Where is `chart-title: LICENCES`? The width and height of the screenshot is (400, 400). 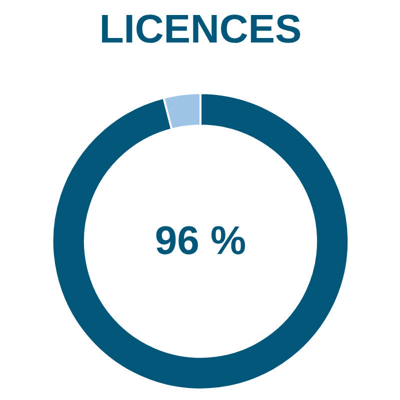
chart-title: LICENCES is located at coordinates (200, 30).